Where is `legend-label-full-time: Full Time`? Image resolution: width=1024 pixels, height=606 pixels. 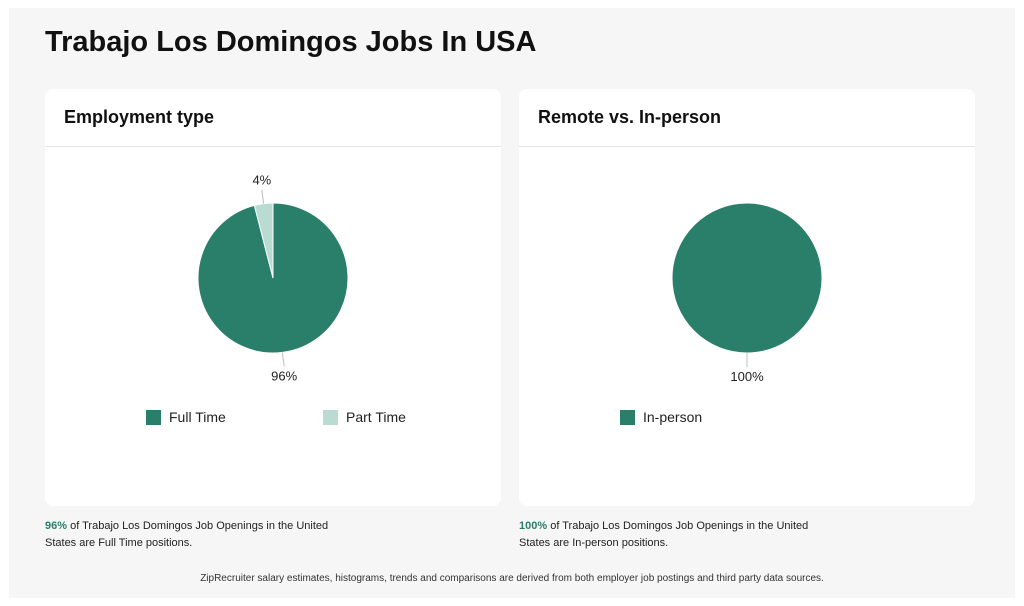 legend-label-full-time: Full Time is located at coordinates (197, 417).